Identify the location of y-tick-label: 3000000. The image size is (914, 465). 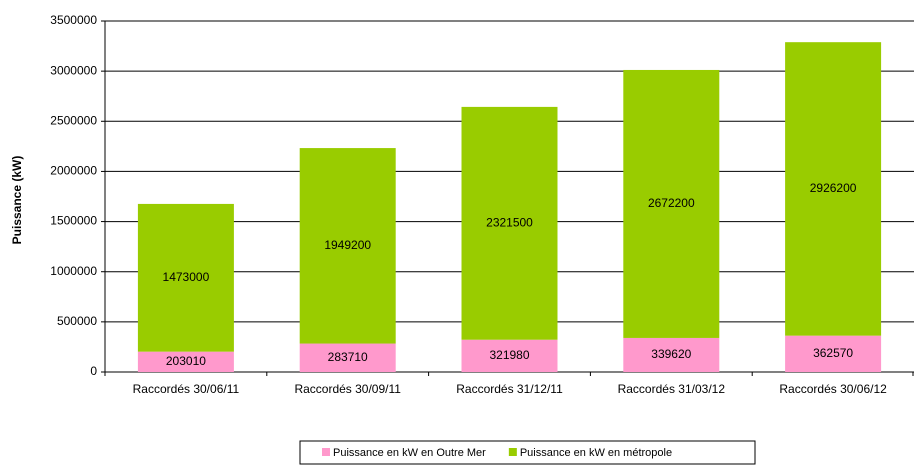
(73, 70).